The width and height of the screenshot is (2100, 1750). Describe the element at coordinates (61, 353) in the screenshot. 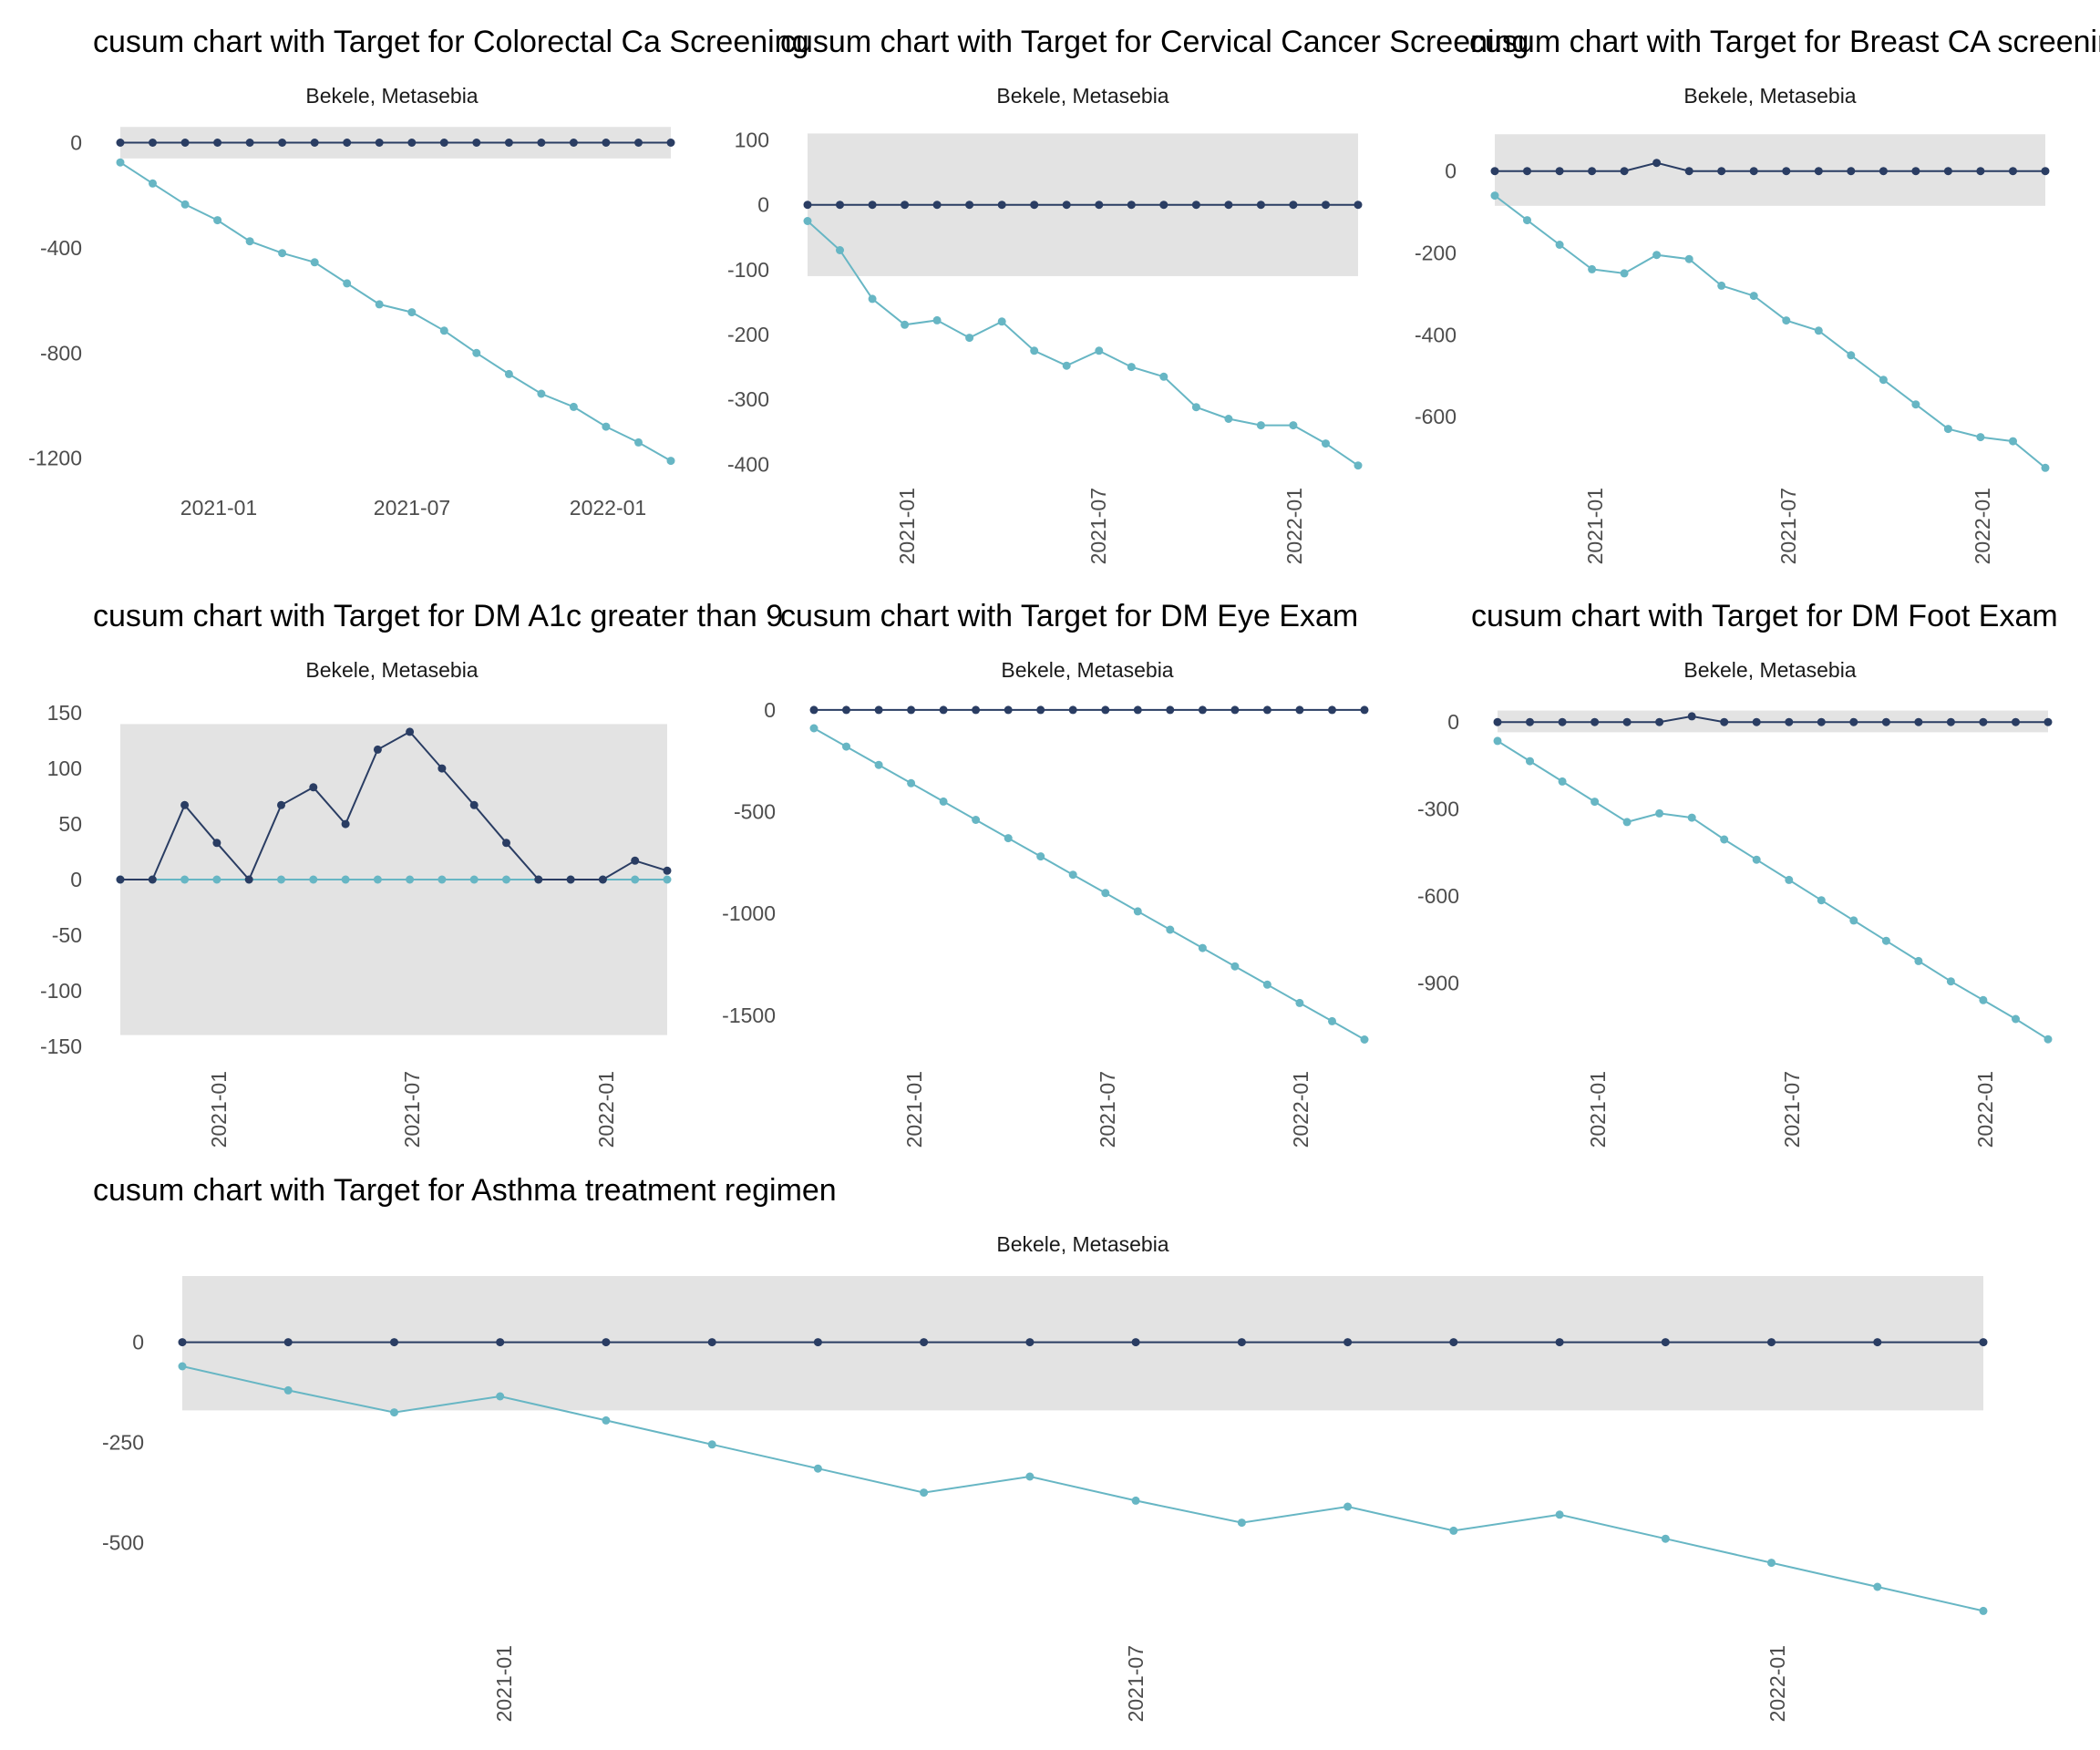

I see `y-tick-label: -800` at that location.